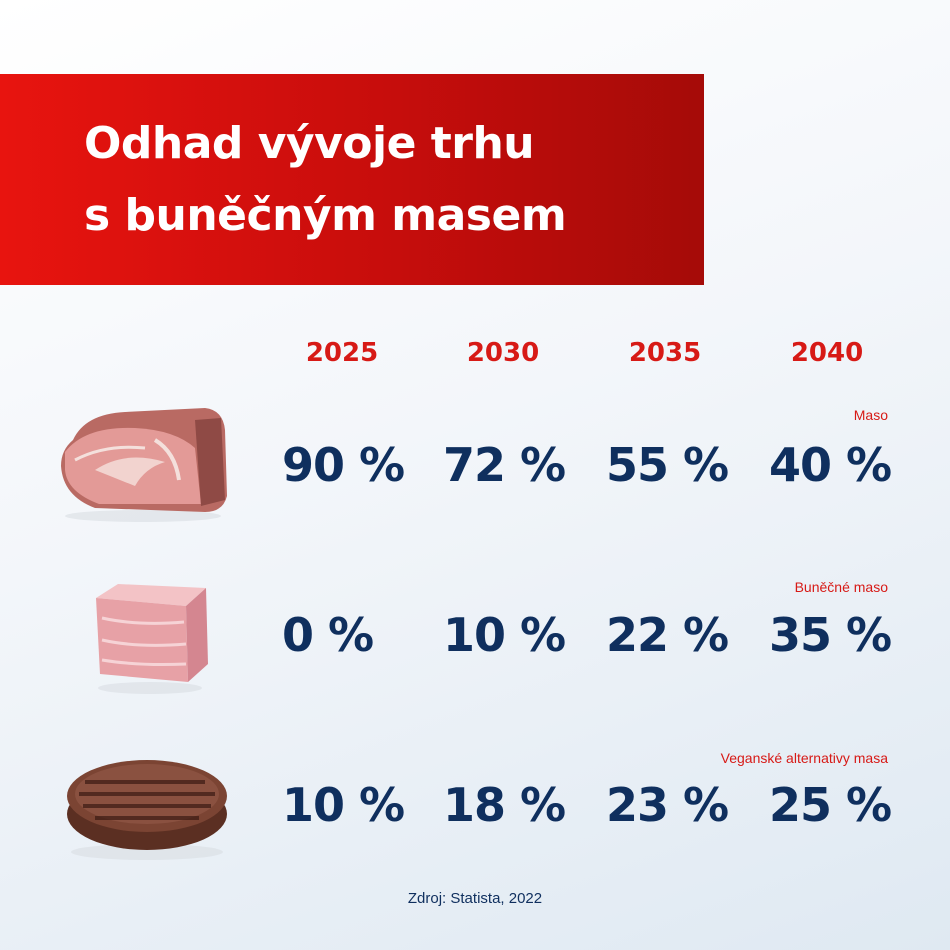  What do you see at coordinates (343, 465) in the screenshot?
I see `value-maso-2025: 90 %` at bounding box center [343, 465].